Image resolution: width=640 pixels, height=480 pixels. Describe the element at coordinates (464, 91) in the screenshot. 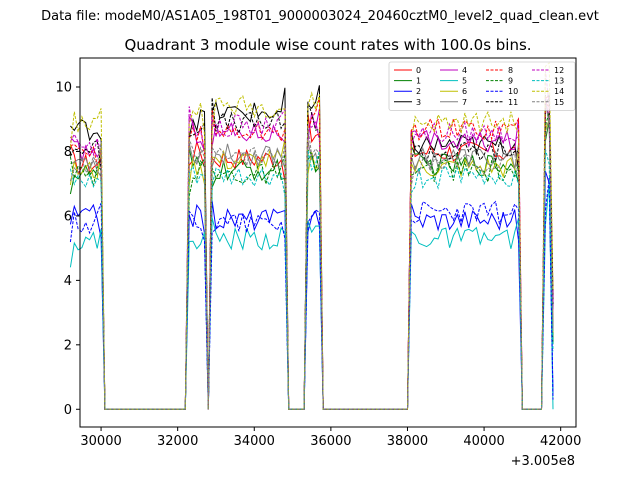

I see `legend-label-6: 6` at that location.